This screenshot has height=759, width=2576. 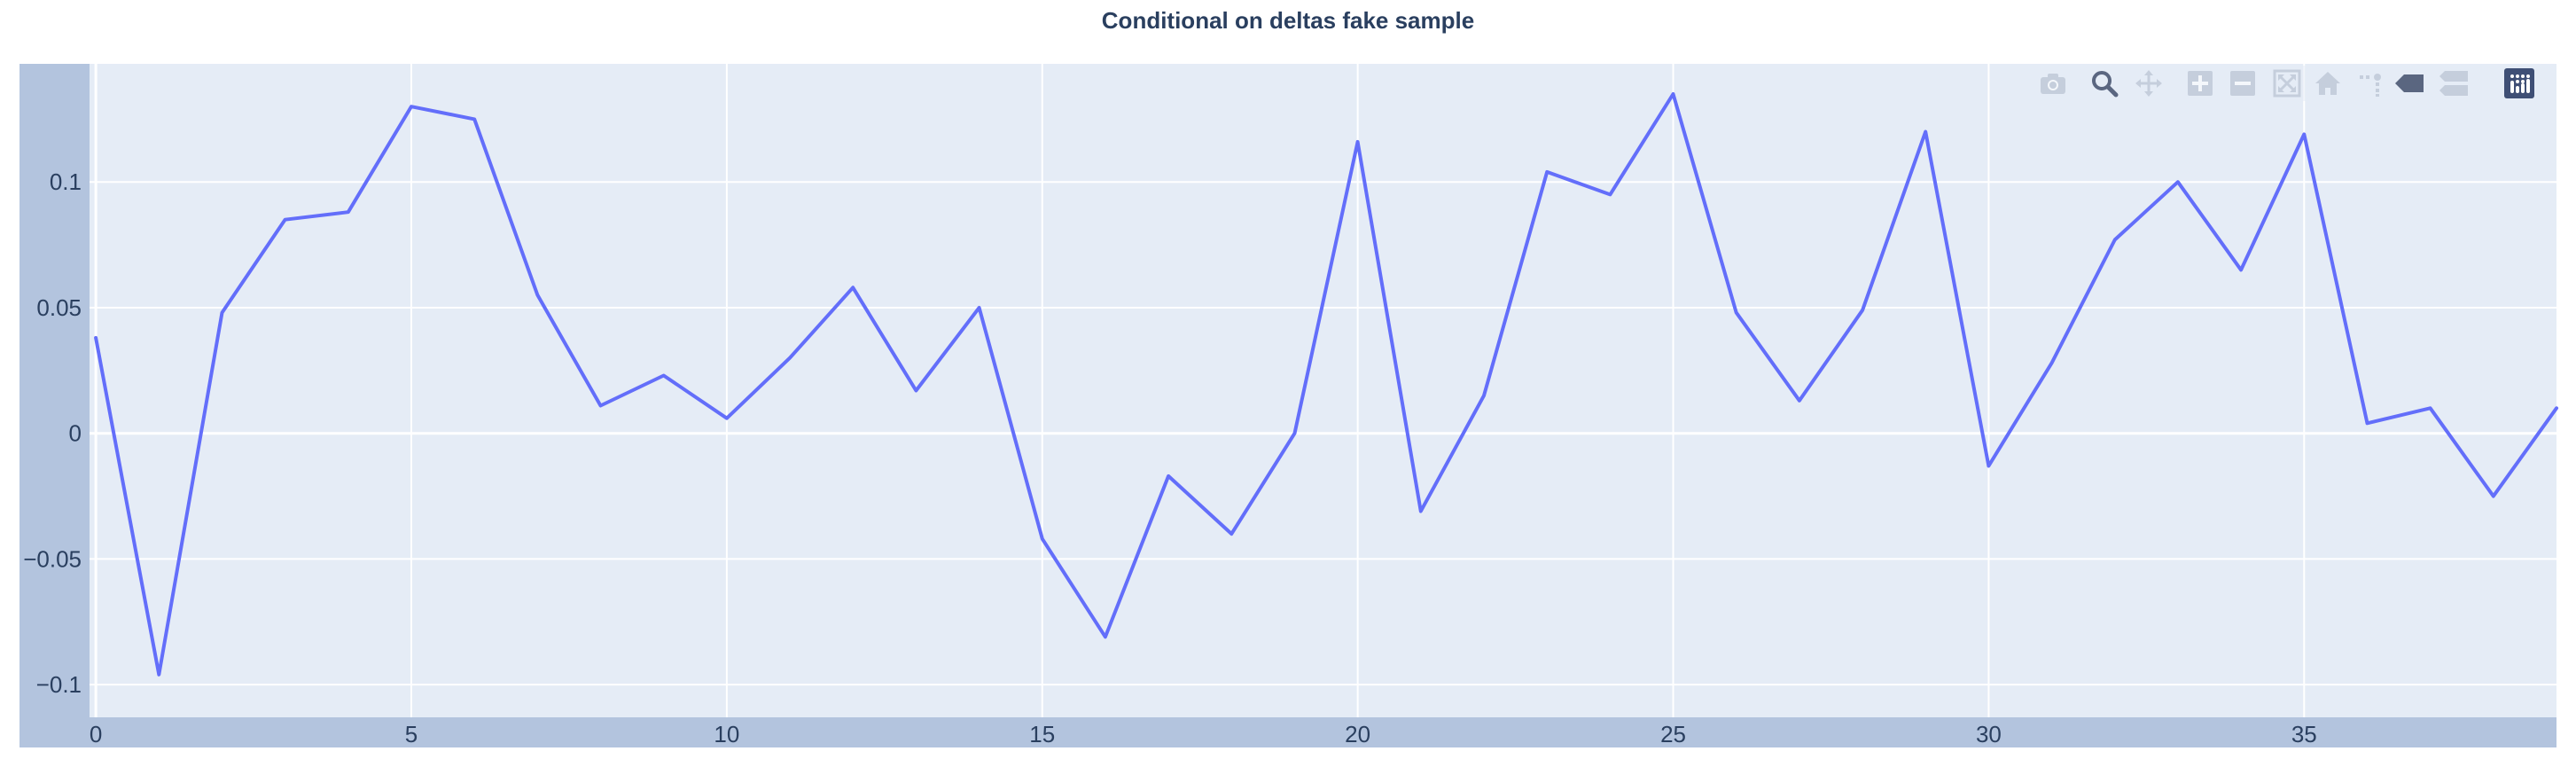 I want to click on y-tick-label: 0.1, so click(x=66, y=181).